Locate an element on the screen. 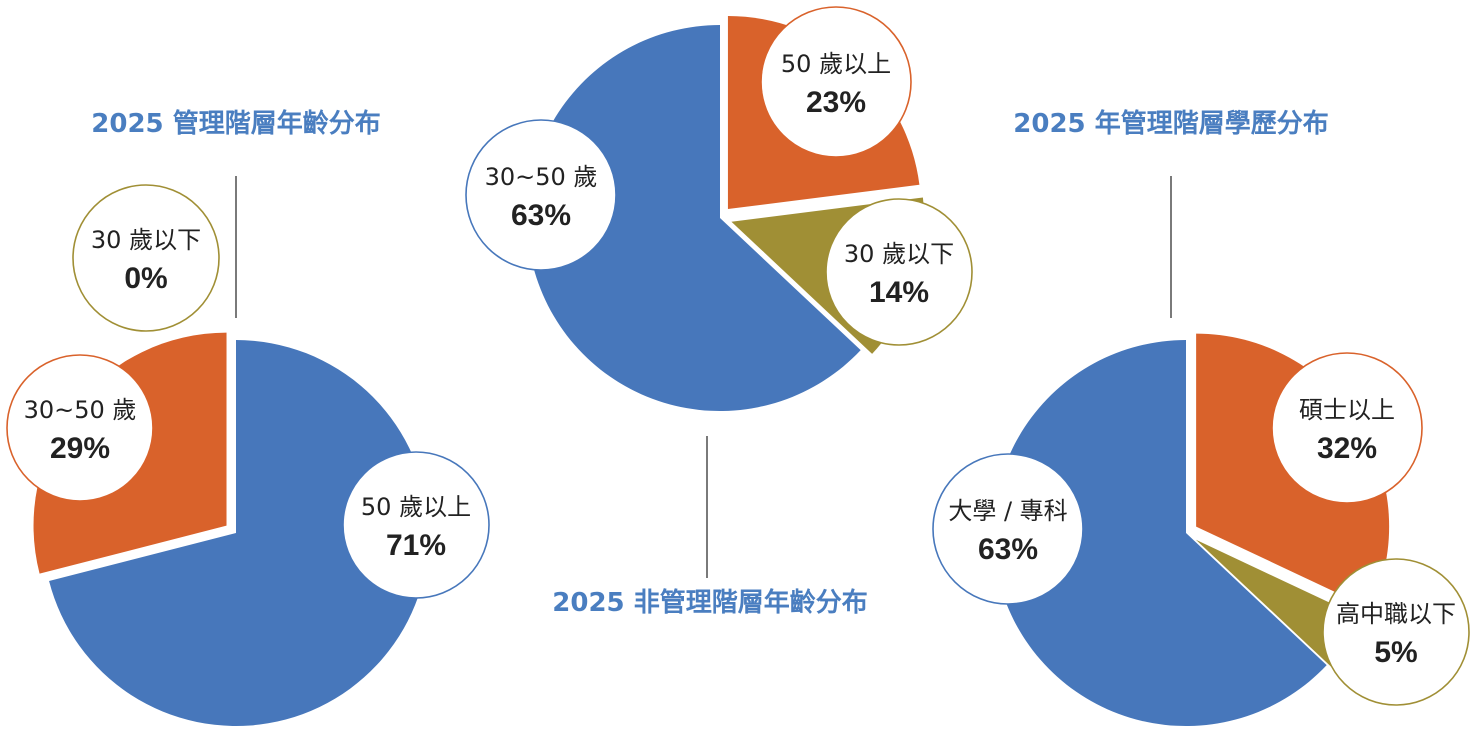  slice-category-label: 大學 / 專科 is located at coordinates (1007, 511).